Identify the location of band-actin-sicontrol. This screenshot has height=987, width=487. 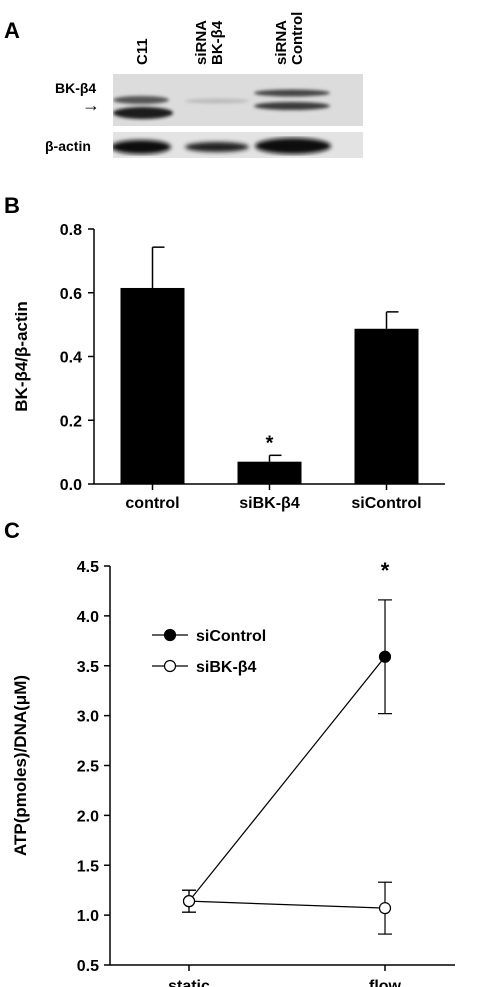
(293, 146).